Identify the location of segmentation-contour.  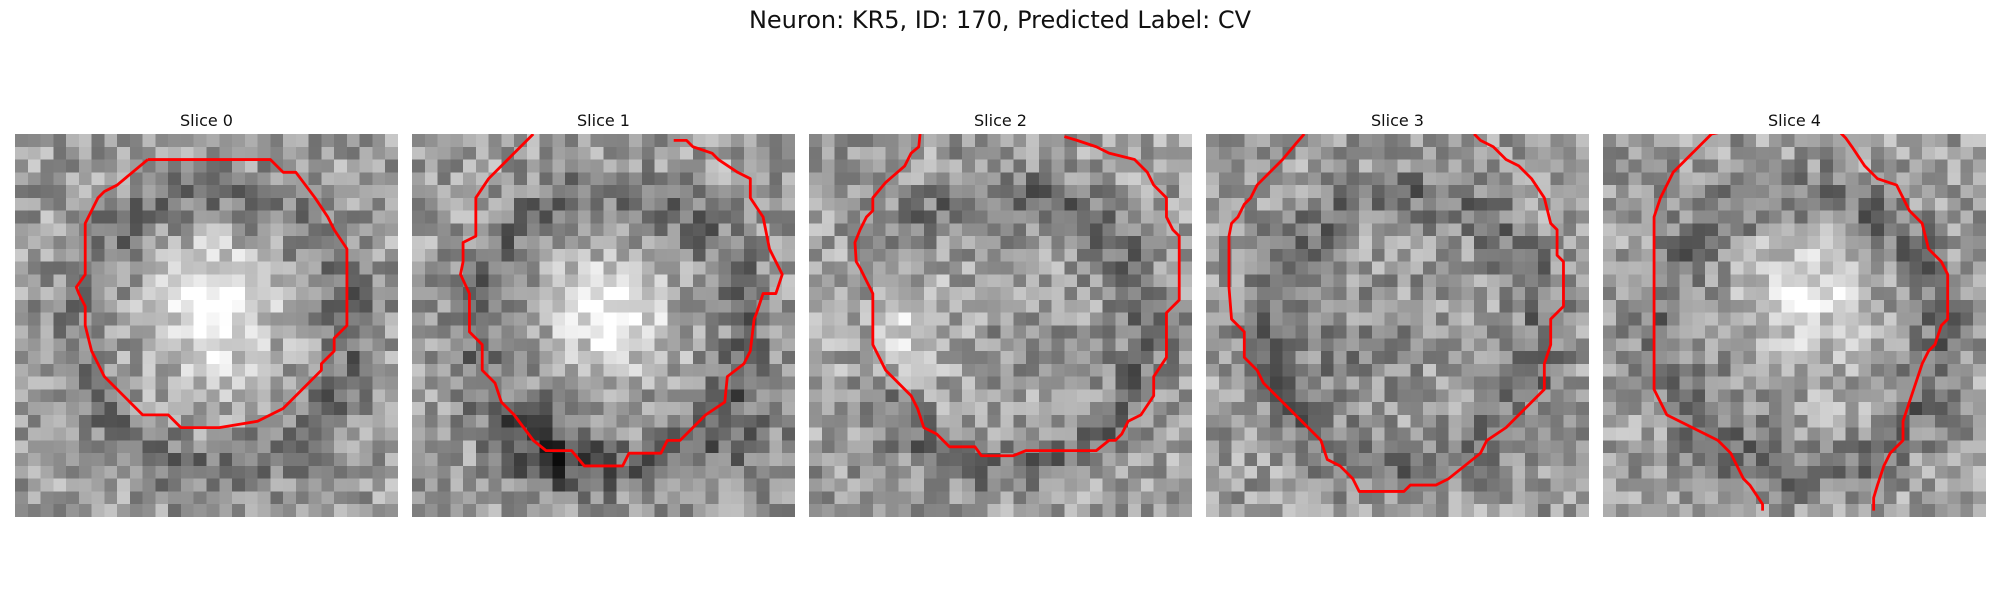
(1396, 313).